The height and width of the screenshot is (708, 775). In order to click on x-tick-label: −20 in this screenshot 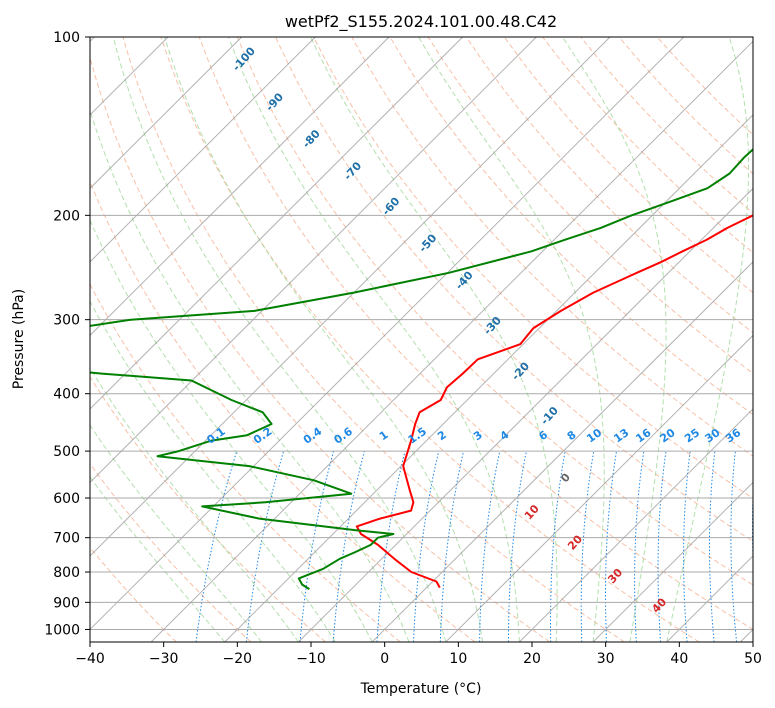, I will do `click(238, 659)`.